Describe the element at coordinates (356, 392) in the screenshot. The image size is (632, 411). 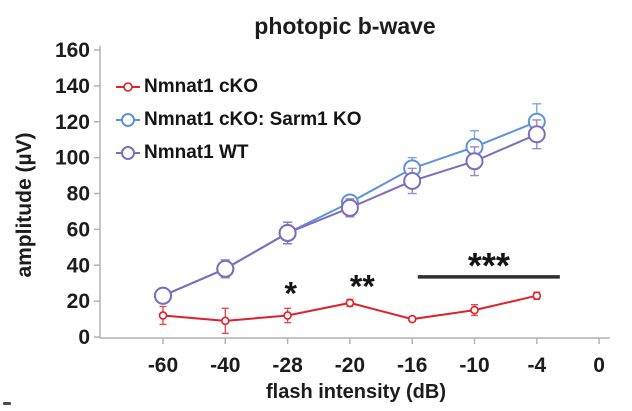
I see `x-axis-label: flash intensity (dB)` at that location.